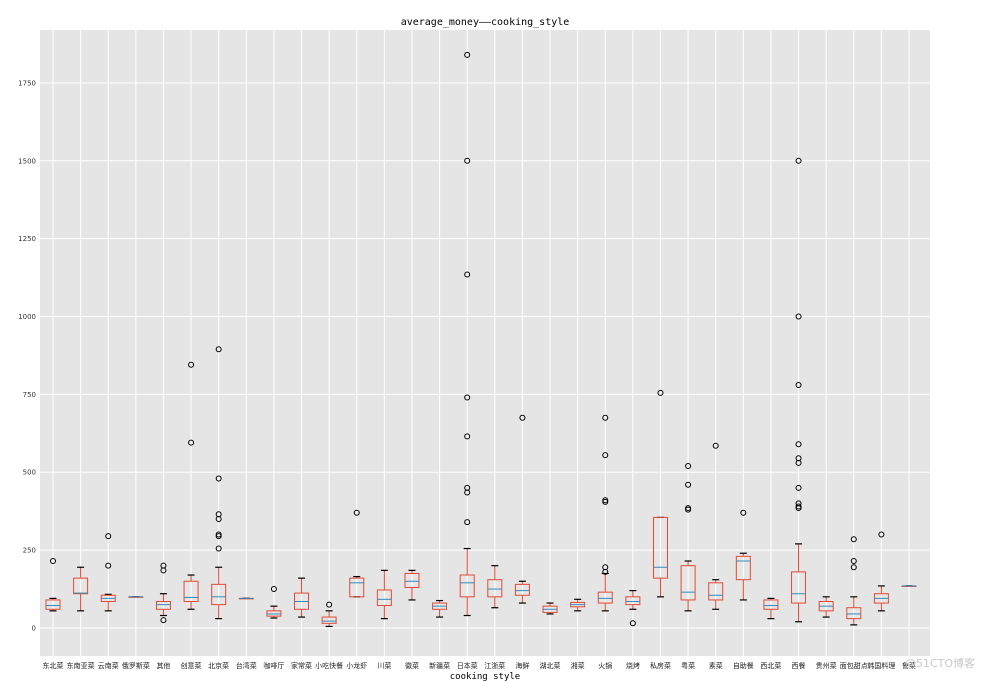 This screenshot has height=681, width=986. Describe the element at coordinates (27, 161) in the screenshot. I see `y-tick-label: 1500` at that location.